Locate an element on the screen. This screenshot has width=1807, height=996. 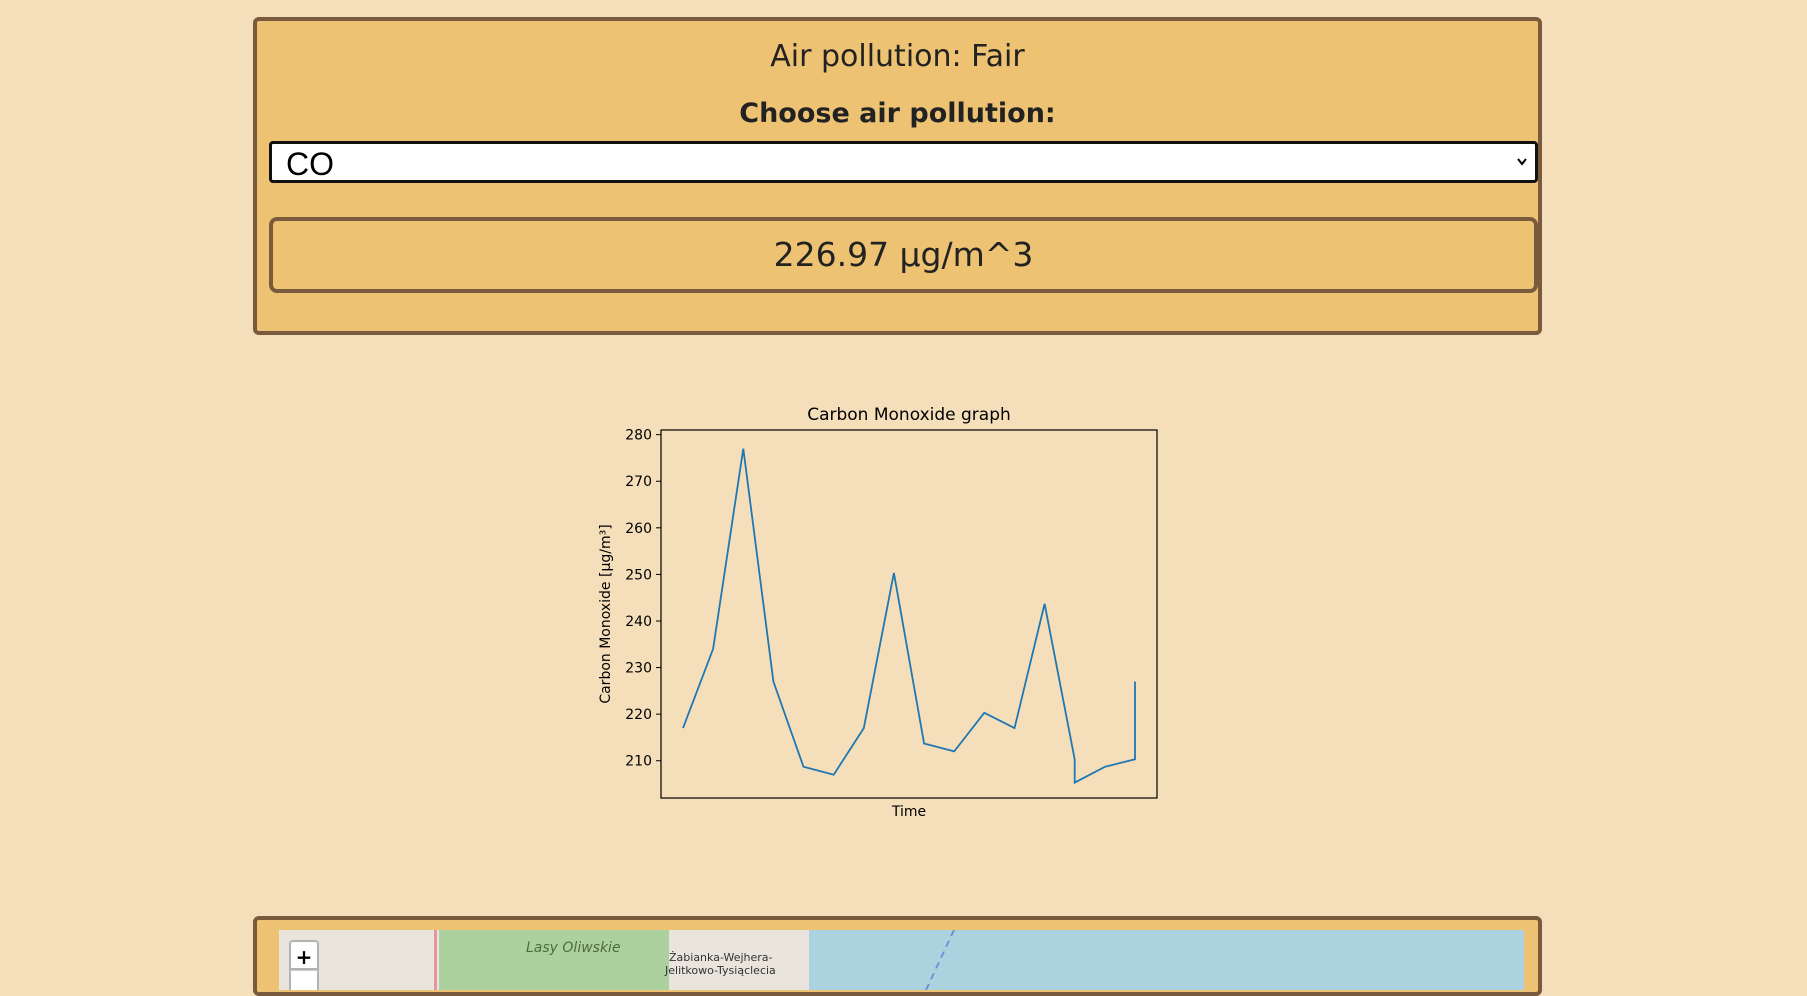
y-tick-label: 280 is located at coordinates (638, 436).